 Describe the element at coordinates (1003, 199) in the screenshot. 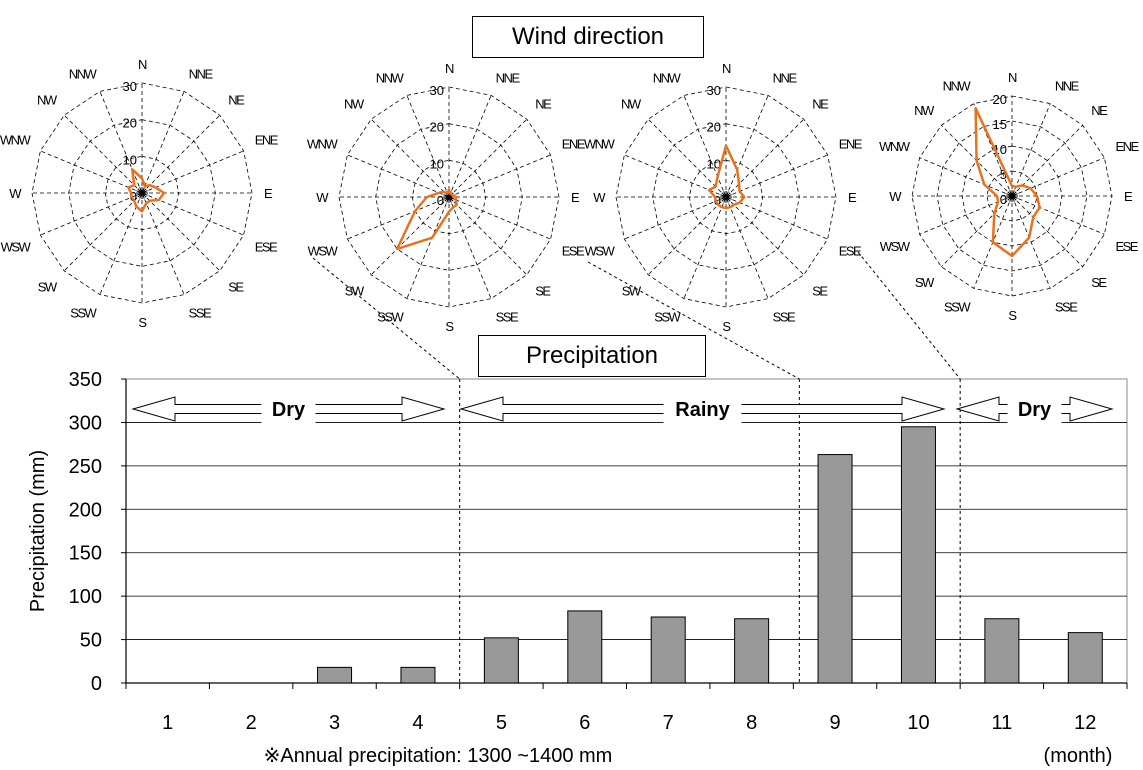

I see `radial-tick-label: 0` at that location.